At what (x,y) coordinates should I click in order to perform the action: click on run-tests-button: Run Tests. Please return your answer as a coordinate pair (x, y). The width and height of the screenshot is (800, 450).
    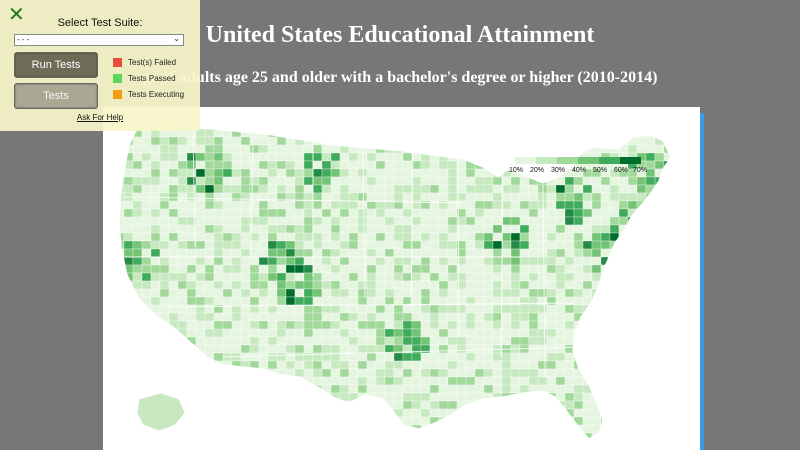
    Looking at the image, I should click on (56, 65).